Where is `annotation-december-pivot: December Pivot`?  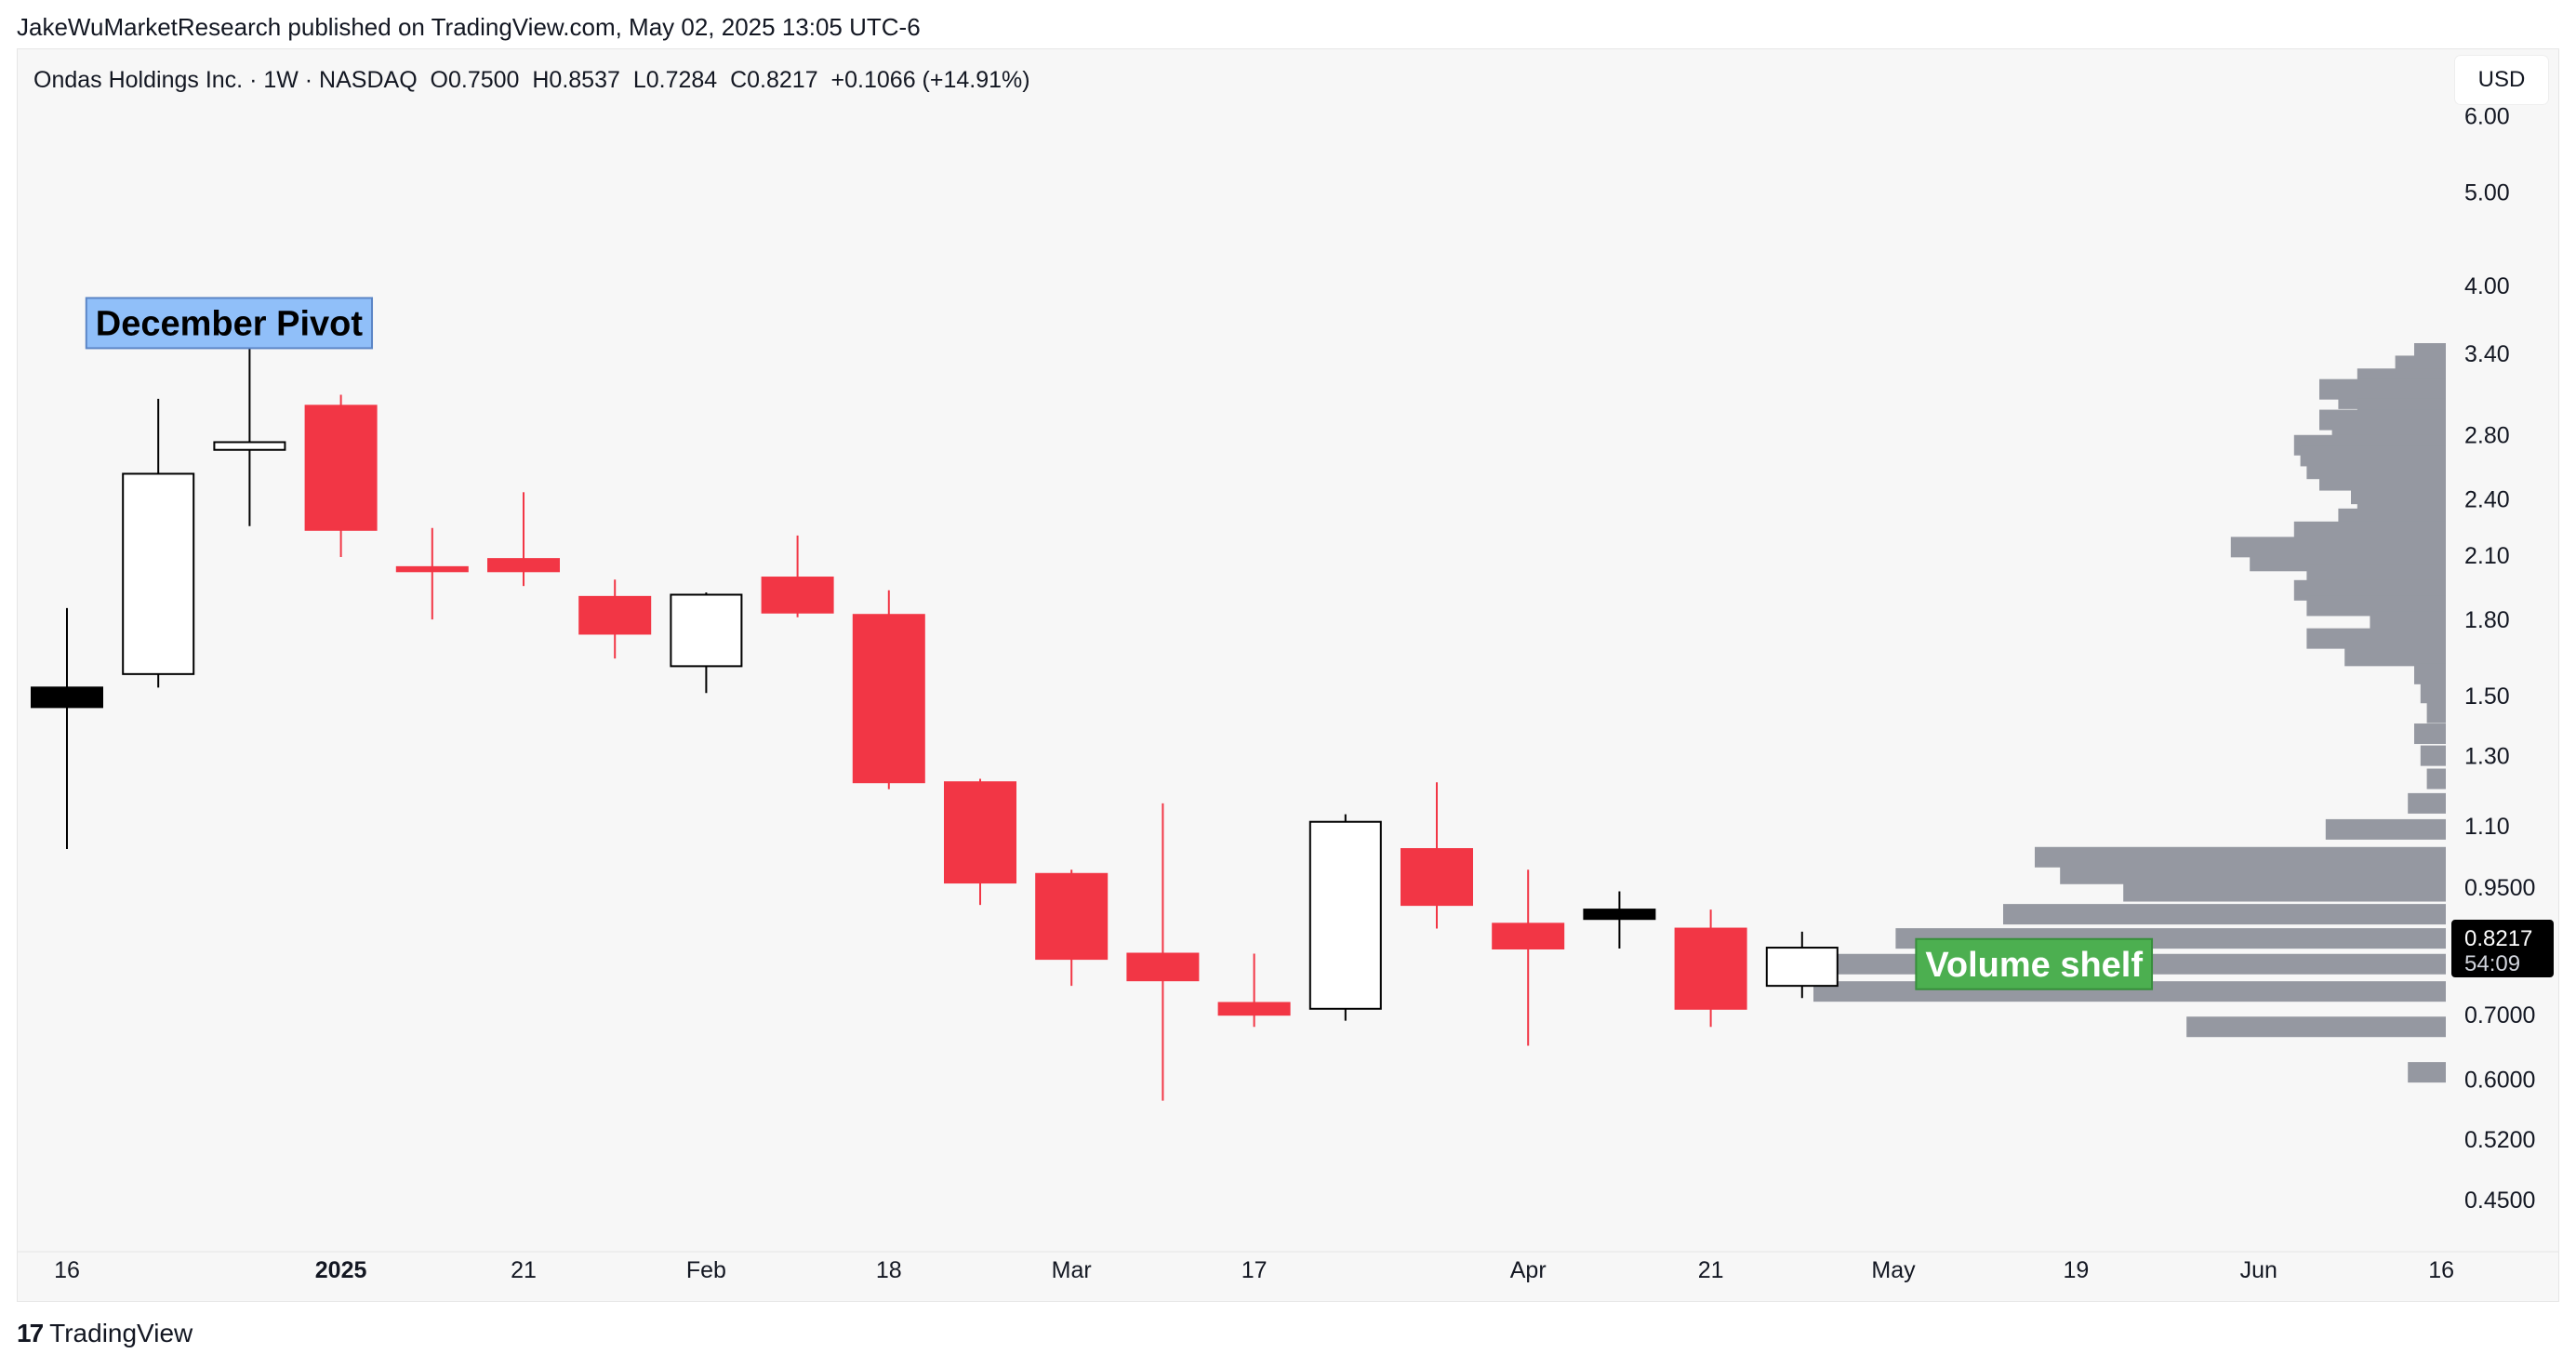 annotation-december-pivot: December Pivot is located at coordinates (230, 323).